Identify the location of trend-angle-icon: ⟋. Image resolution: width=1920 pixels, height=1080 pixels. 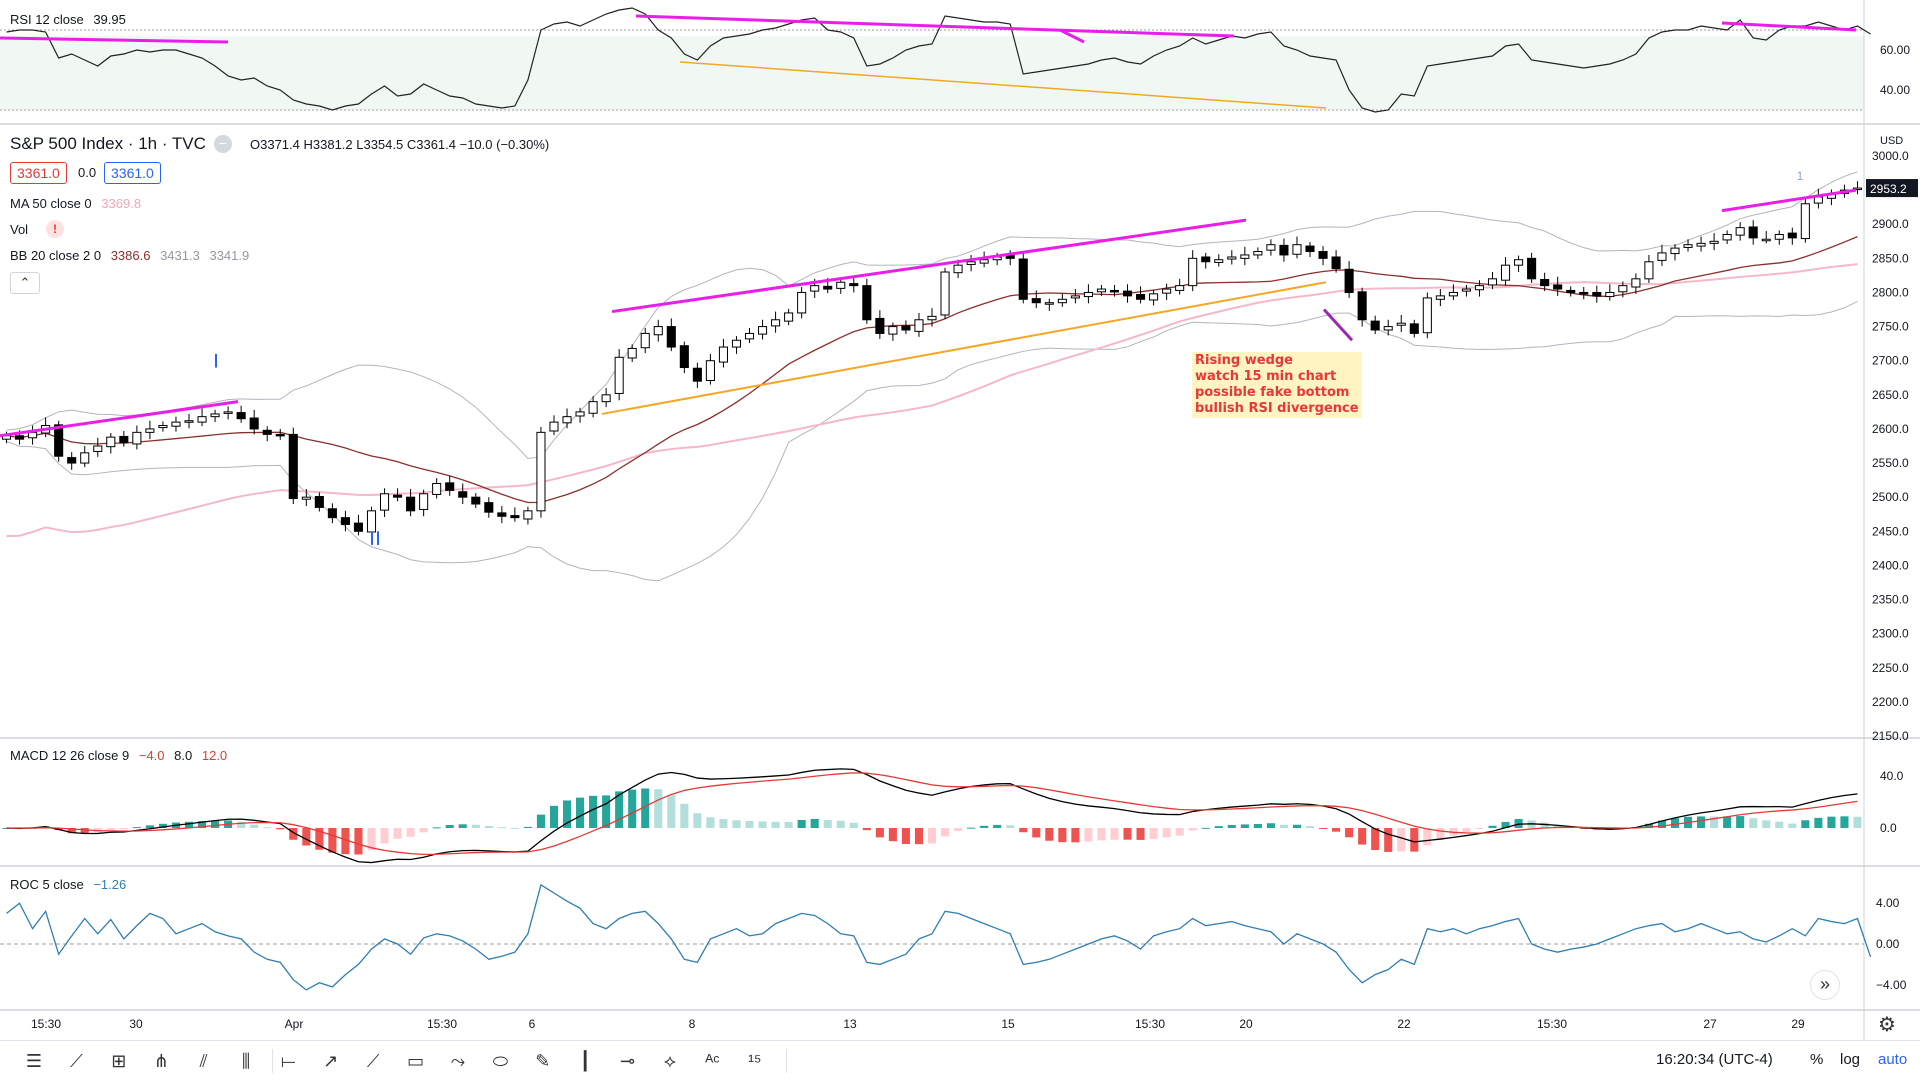
(76, 1060).